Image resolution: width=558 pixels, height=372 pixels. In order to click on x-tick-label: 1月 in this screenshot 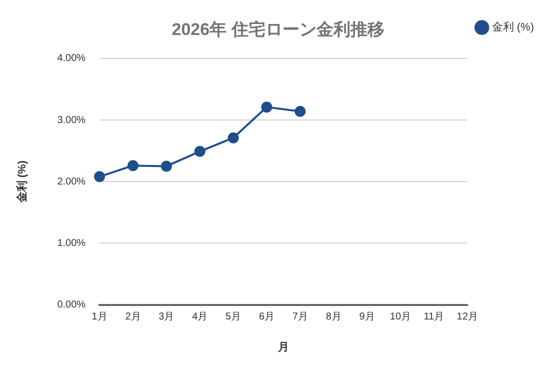, I will do `click(100, 317)`.